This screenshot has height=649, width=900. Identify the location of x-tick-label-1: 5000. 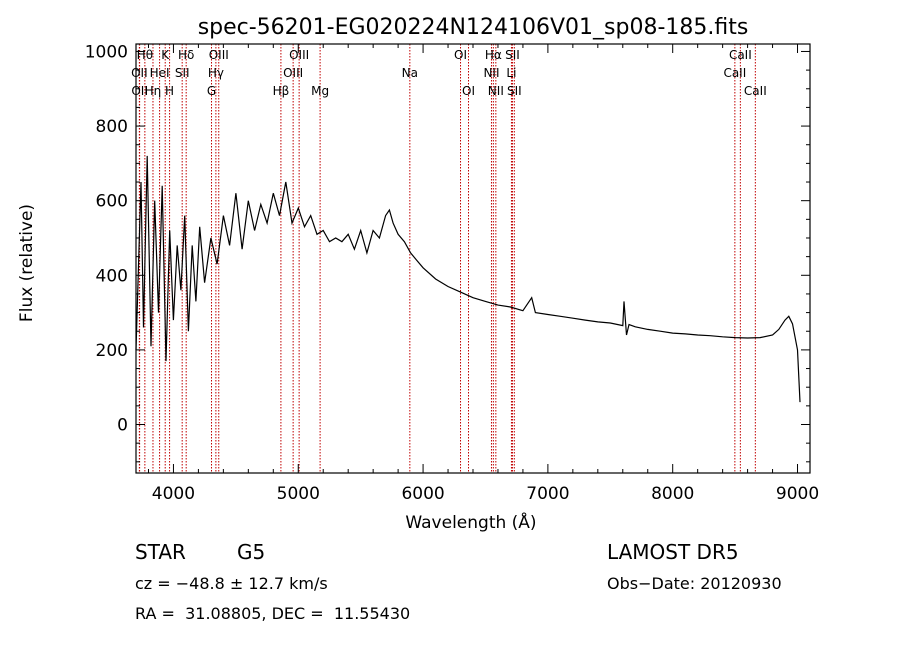
(298, 494).